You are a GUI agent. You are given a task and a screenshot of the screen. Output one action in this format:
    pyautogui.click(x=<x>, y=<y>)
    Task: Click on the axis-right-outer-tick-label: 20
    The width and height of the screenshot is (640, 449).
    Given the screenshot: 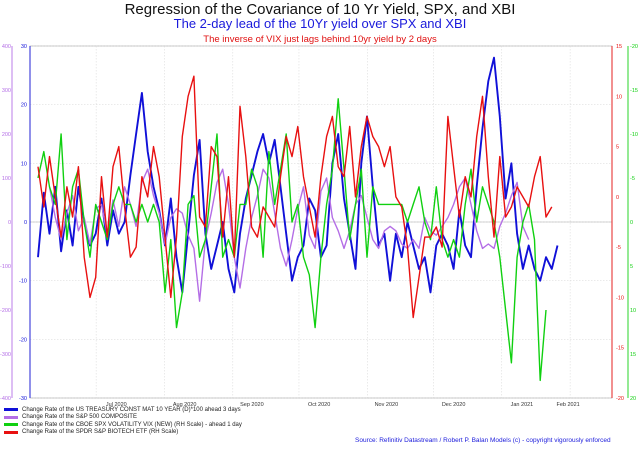 What is the action you would take?
    pyautogui.click(x=633, y=399)
    